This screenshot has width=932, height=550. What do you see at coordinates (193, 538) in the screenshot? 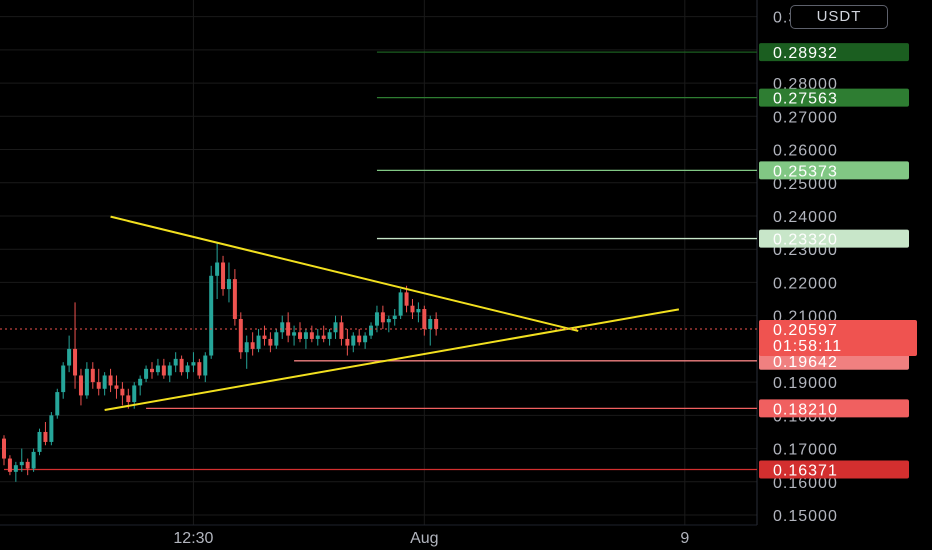
I see `time-tick-label: 12:30` at bounding box center [193, 538].